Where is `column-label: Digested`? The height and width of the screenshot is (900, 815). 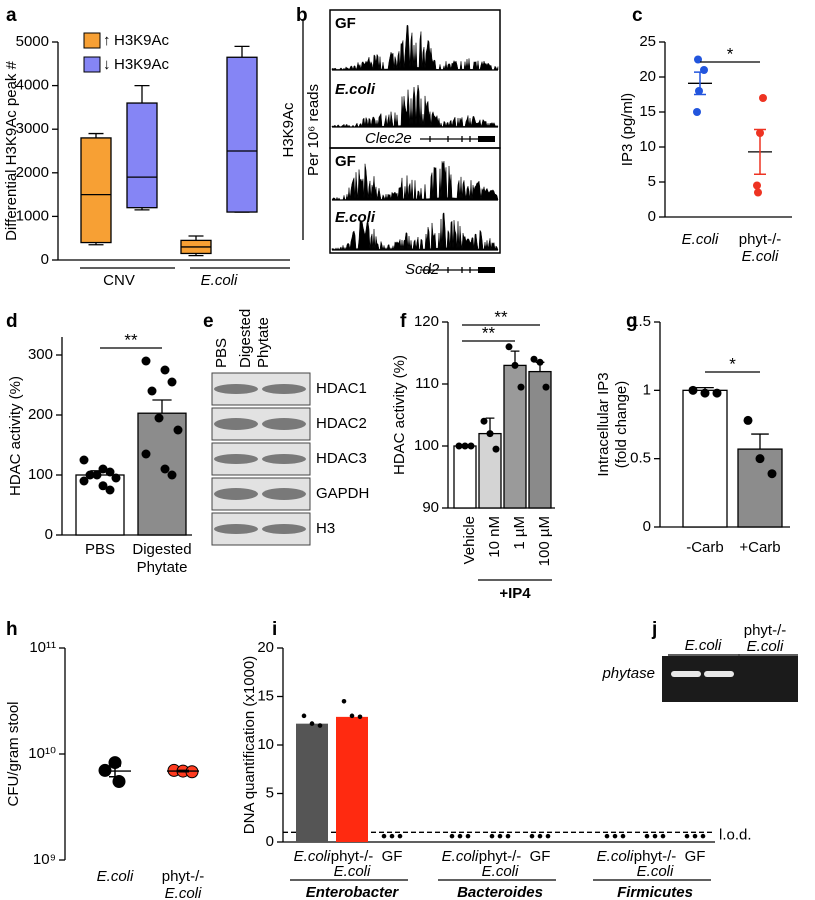
column-label: Digested is located at coordinates (245, 338).